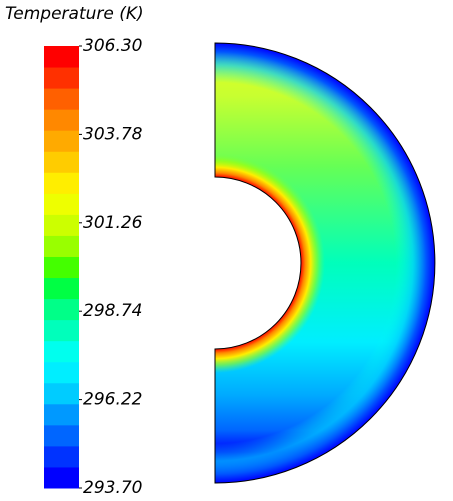 The width and height of the screenshot is (453, 501). I want to click on tick-label: 293.70, so click(112, 488).